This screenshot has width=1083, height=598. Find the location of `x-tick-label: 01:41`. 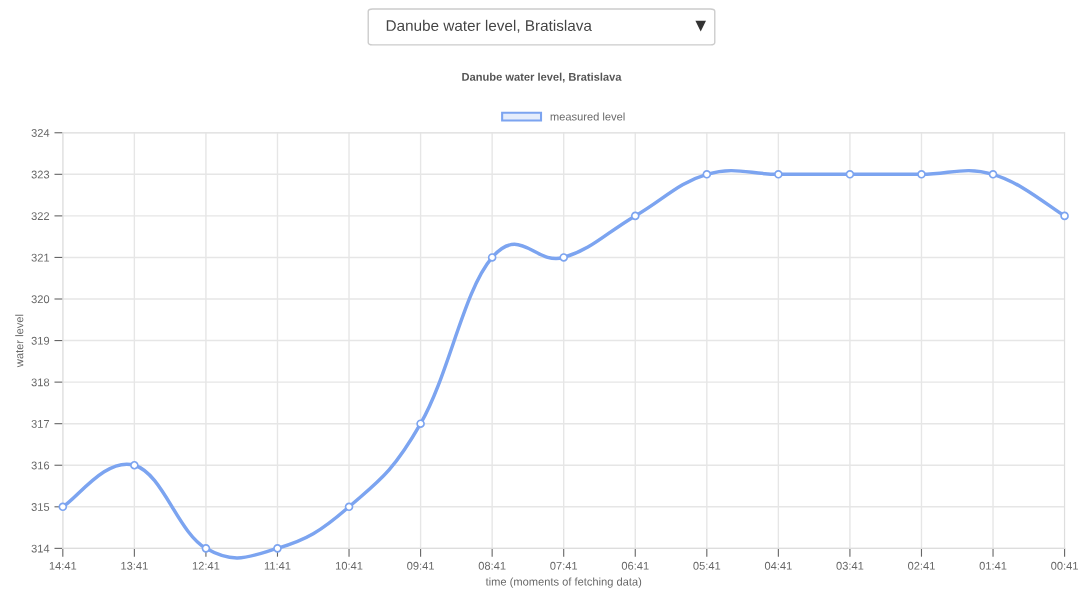

x-tick-label: 01:41 is located at coordinates (993, 565).